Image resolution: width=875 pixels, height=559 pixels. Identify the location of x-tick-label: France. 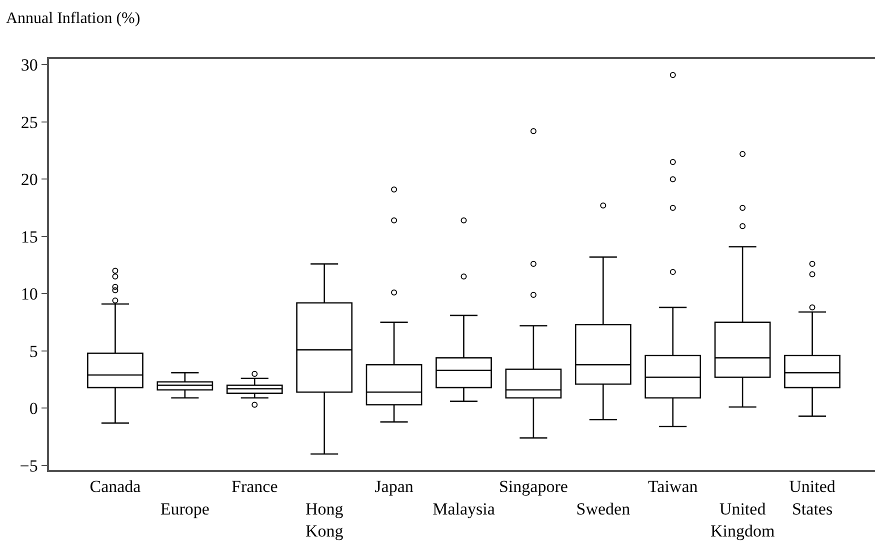
(254, 486).